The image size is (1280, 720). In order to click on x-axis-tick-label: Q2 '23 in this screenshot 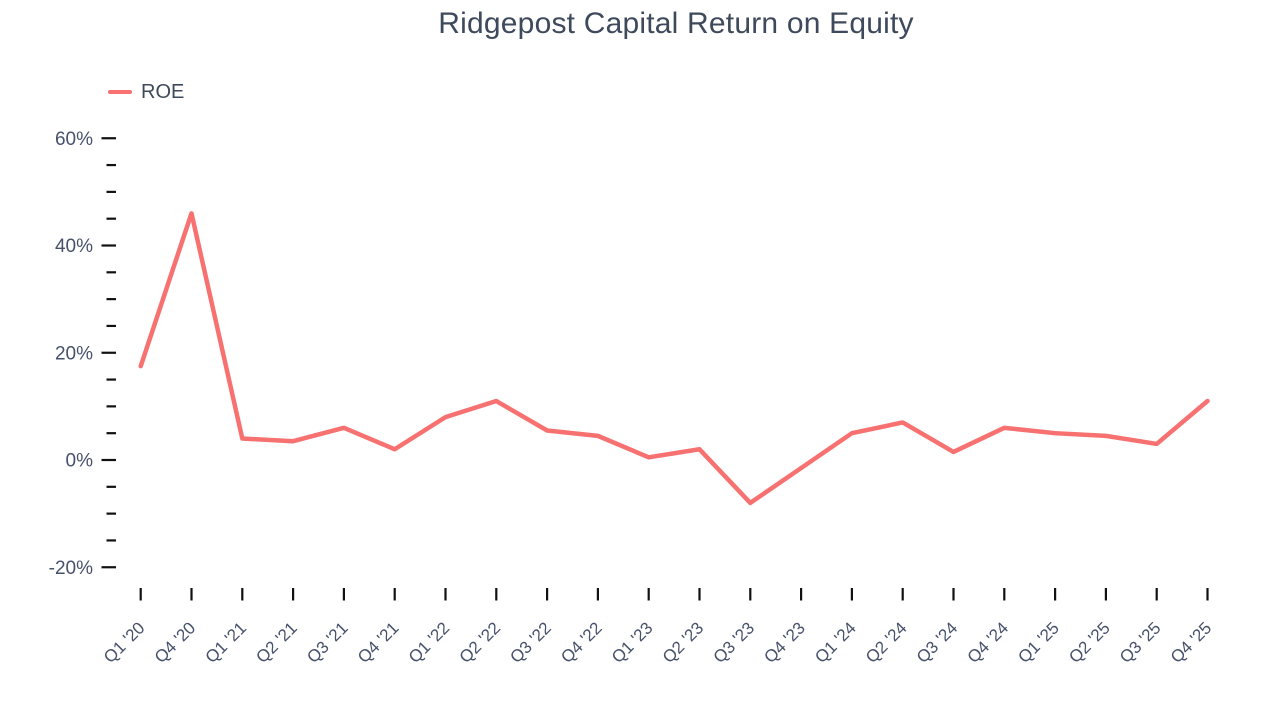, I will do `click(683, 642)`.